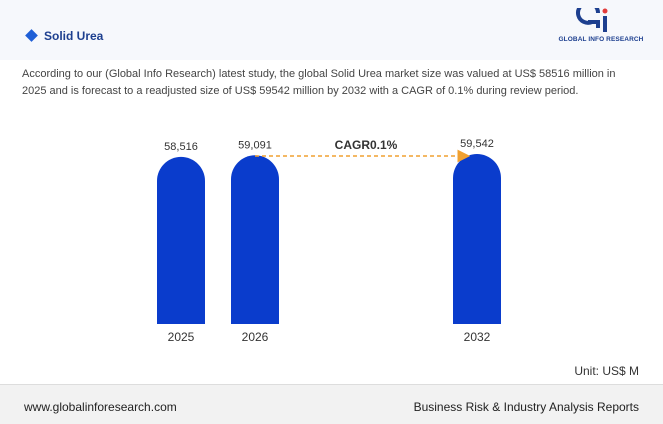  Describe the element at coordinates (331, 30) in the screenshot. I see `header-bar: Solid Urea GLOBAL INFO RESEARCH` at that location.